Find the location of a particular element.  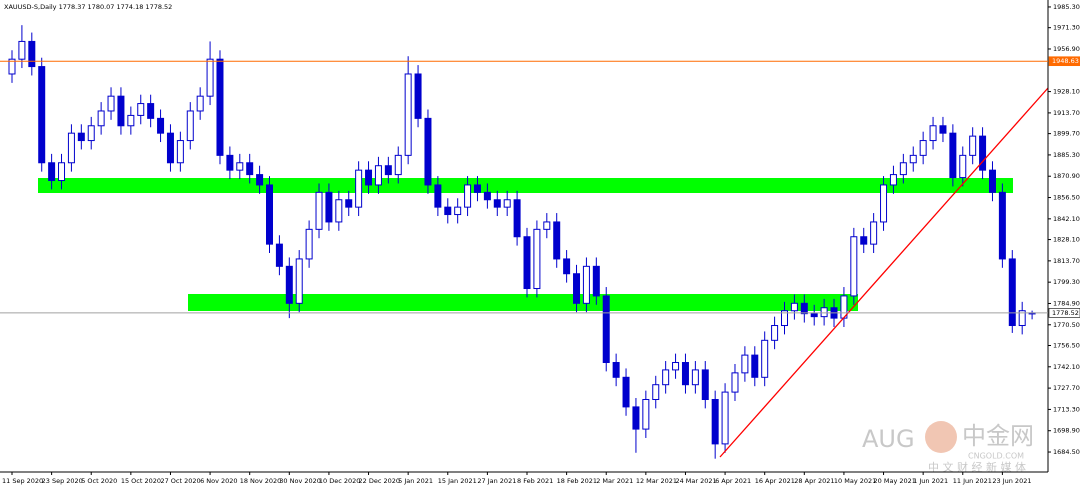

price-level-label: 1948.63 is located at coordinates (1065, 61).